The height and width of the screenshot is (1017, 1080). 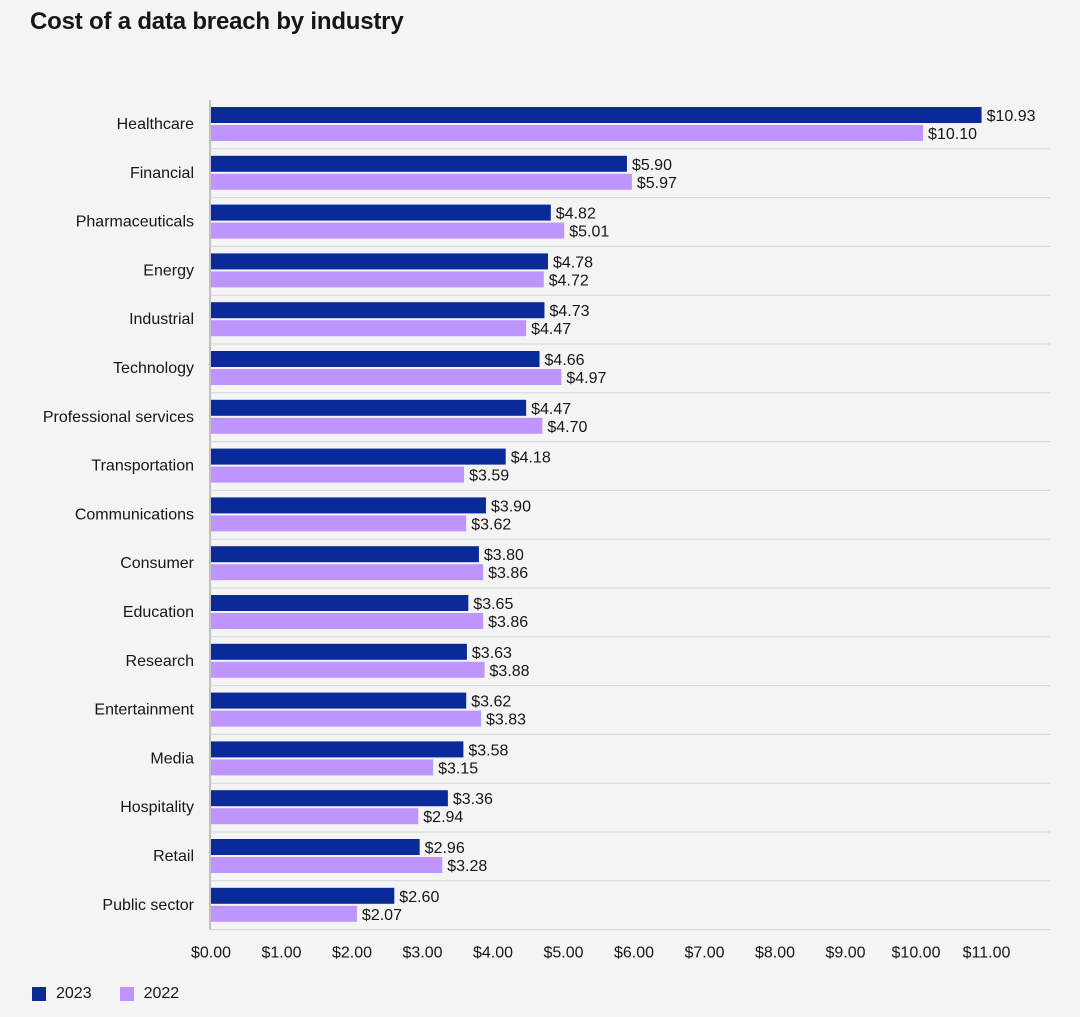 What do you see at coordinates (142, 466) in the screenshot?
I see `category-label-transportation: Transportation` at bounding box center [142, 466].